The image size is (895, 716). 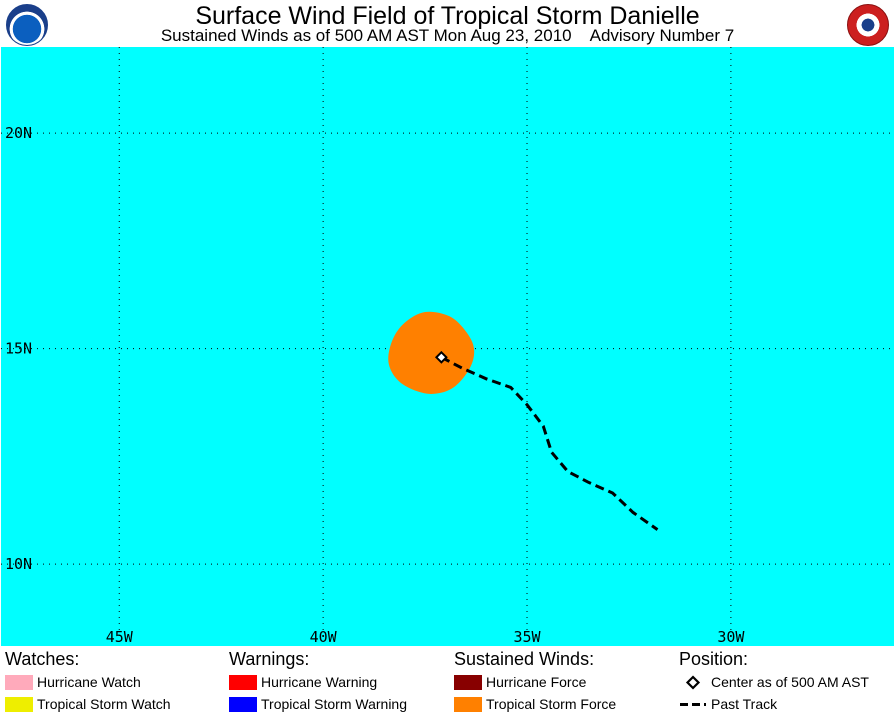 I want to click on legend-item-hurricane-force: Hurricane Force, so click(x=535, y=682).